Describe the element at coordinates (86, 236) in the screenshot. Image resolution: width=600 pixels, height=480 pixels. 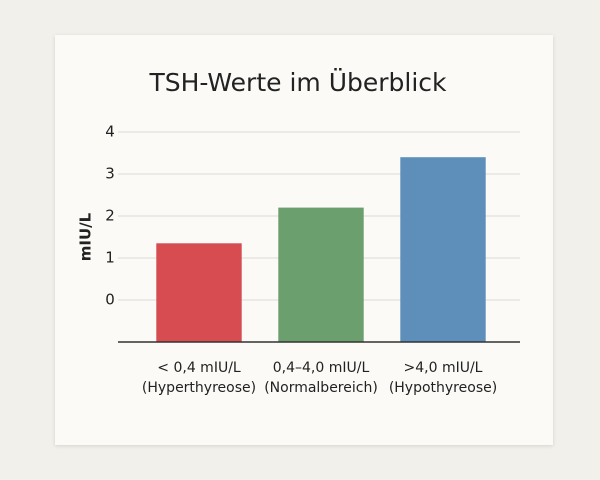
I see `y-axis-title: mIU/L` at that location.